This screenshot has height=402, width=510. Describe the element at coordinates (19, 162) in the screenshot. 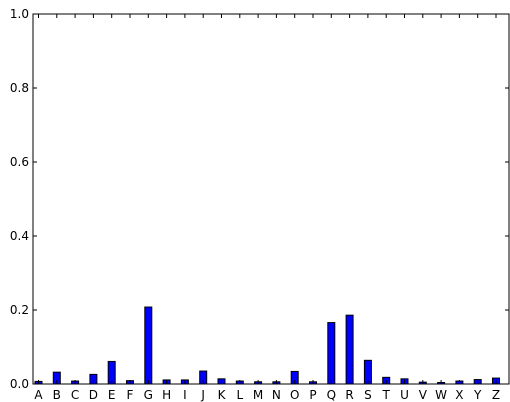

I see `y-tick-label-3: 0.6` at that location.